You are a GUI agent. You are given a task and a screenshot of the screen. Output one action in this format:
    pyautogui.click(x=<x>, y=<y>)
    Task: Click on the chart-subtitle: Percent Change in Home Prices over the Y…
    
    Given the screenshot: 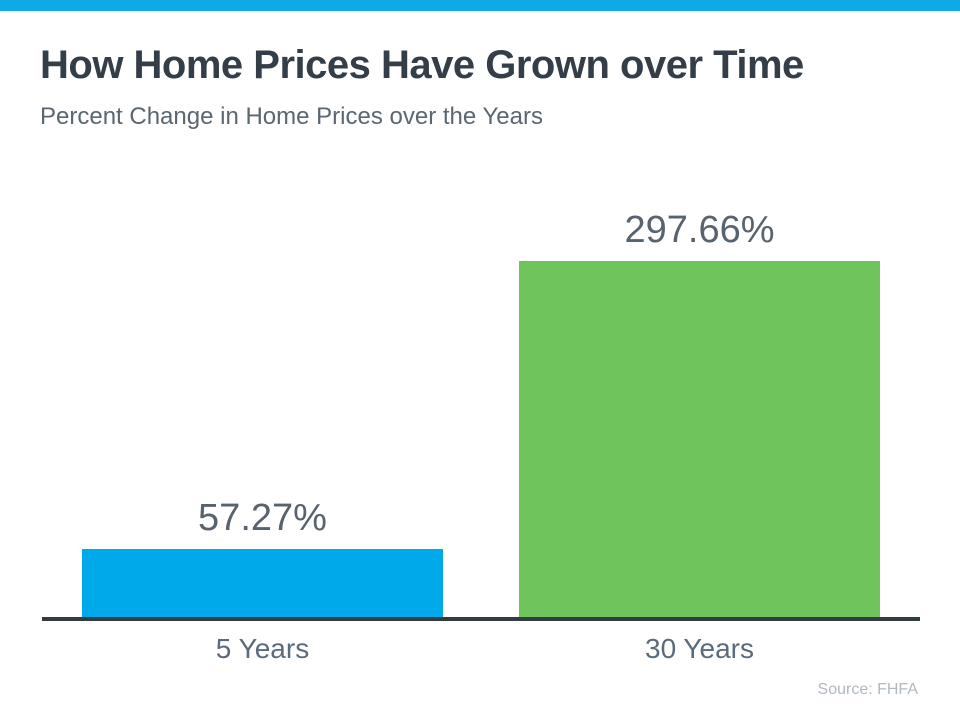 What is the action you would take?
    pyautogui.click(x=291, y=116)
    